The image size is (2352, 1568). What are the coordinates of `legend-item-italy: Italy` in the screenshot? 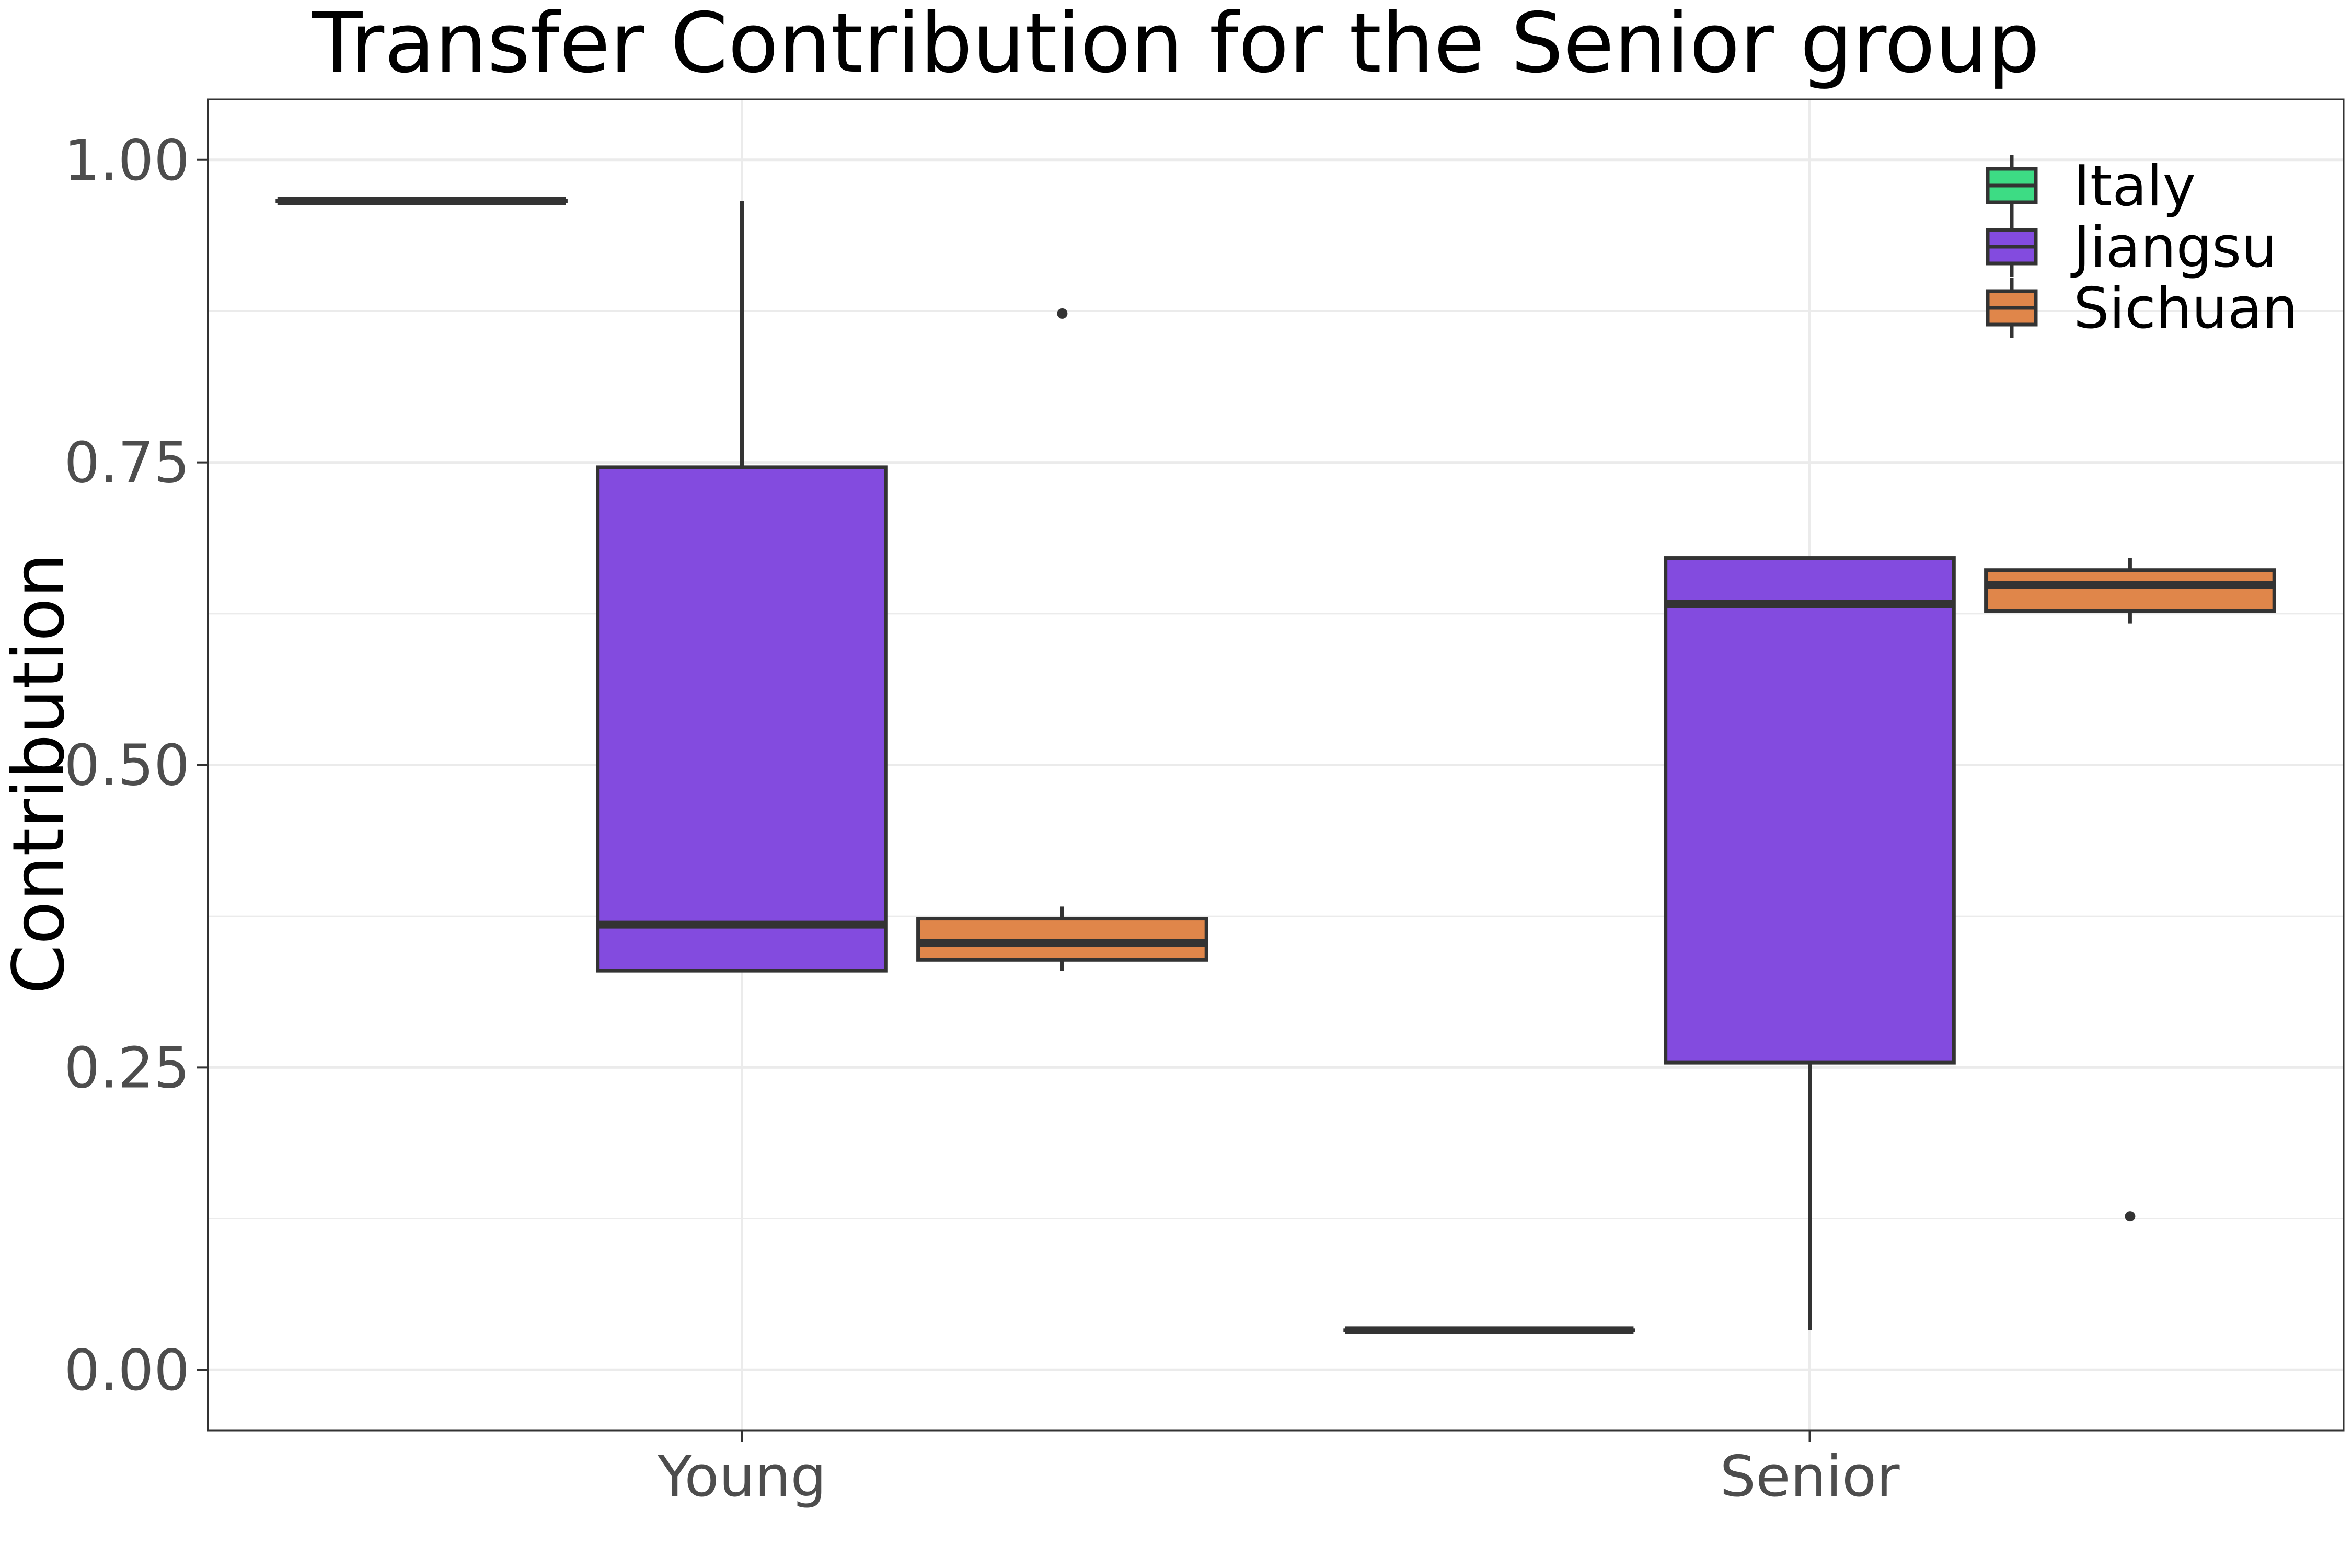 It's located at (2091, 186).